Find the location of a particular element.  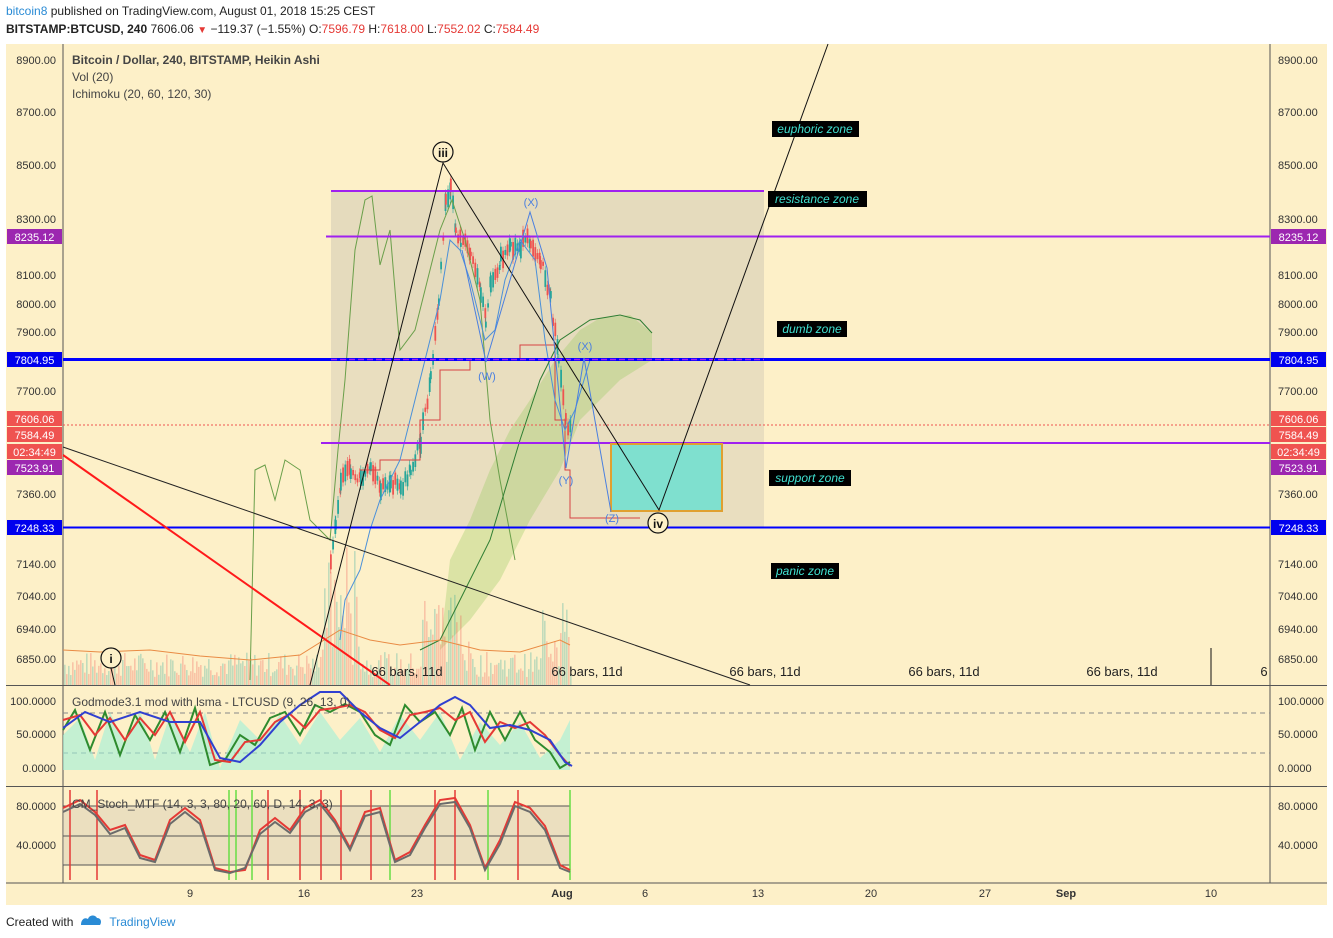

author-link: bitcoin8 is located at coordinates (27, 11).